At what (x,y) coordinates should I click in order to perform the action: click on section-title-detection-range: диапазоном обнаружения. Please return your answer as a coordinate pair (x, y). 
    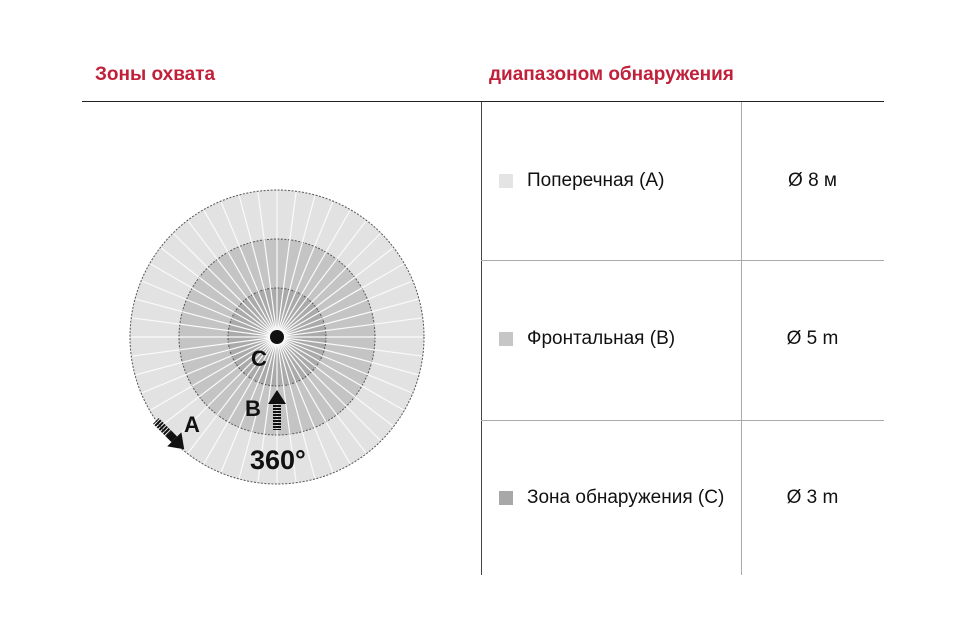
    Looking at the image, I should click on (611, 74).